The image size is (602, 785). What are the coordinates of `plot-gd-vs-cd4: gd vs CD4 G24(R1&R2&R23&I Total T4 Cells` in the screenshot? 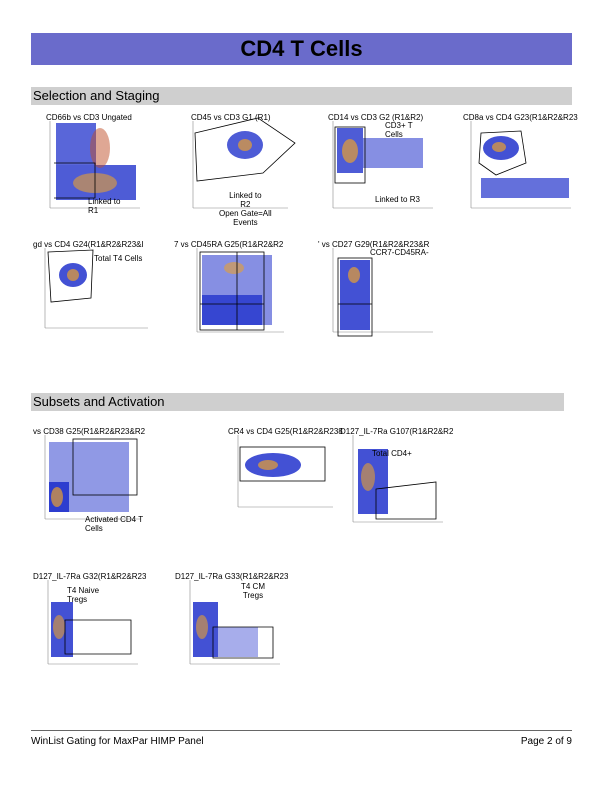 It's located at (95, 292).